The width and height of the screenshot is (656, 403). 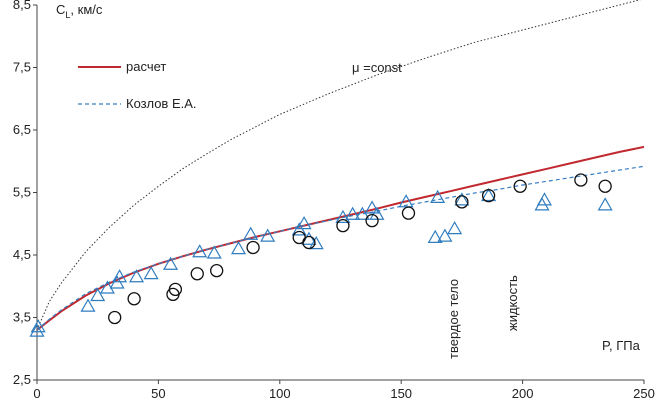 What do you see at coordinates (36, 393) in the screenshot?
I see `x-tick-label: 0` at bounding box center [36, 393].